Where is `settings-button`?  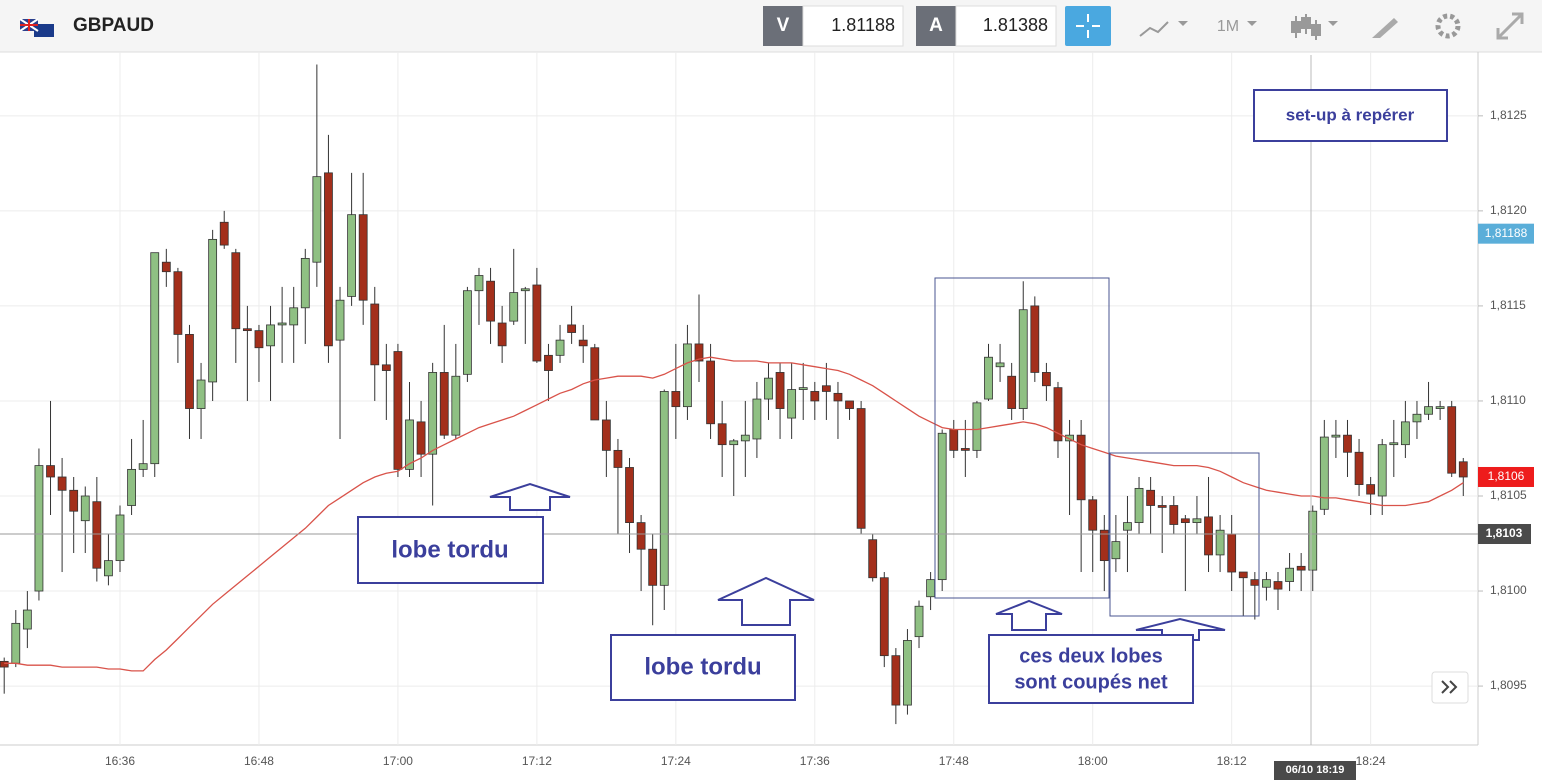 settings-button is located at coordinates (1448, 26).